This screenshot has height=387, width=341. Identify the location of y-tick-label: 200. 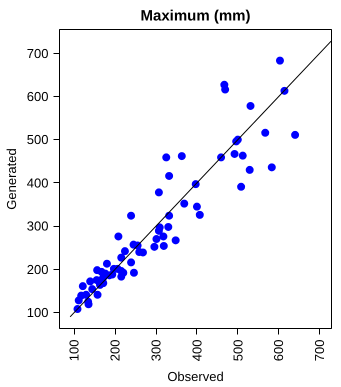
(37, 269).